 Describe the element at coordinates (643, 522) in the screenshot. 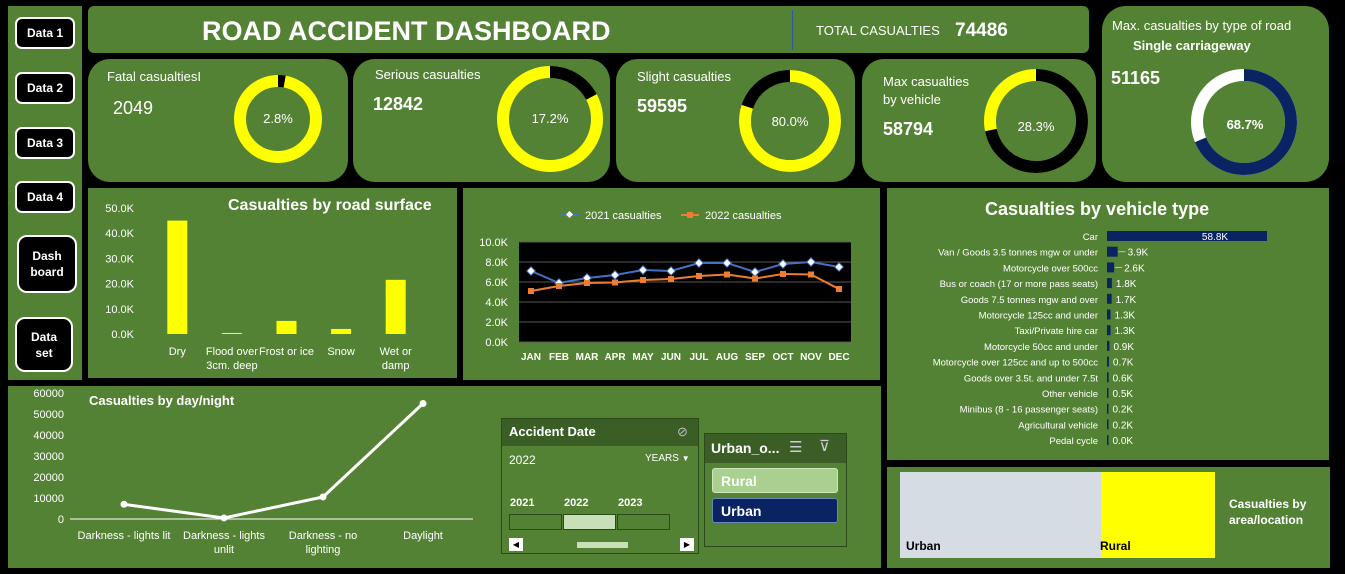

I see `year-2023-bar` at that location.